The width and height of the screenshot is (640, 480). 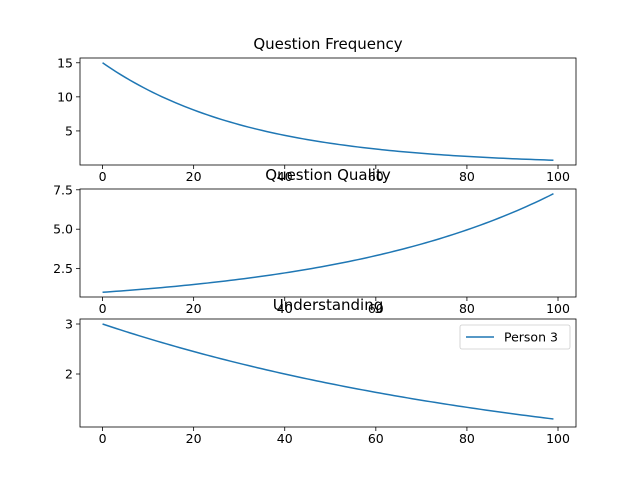 What do you see at coordinates (63, 268) in the screenshot?
I see `y-tick-label: 2.5` at bounding box center [63, 268].